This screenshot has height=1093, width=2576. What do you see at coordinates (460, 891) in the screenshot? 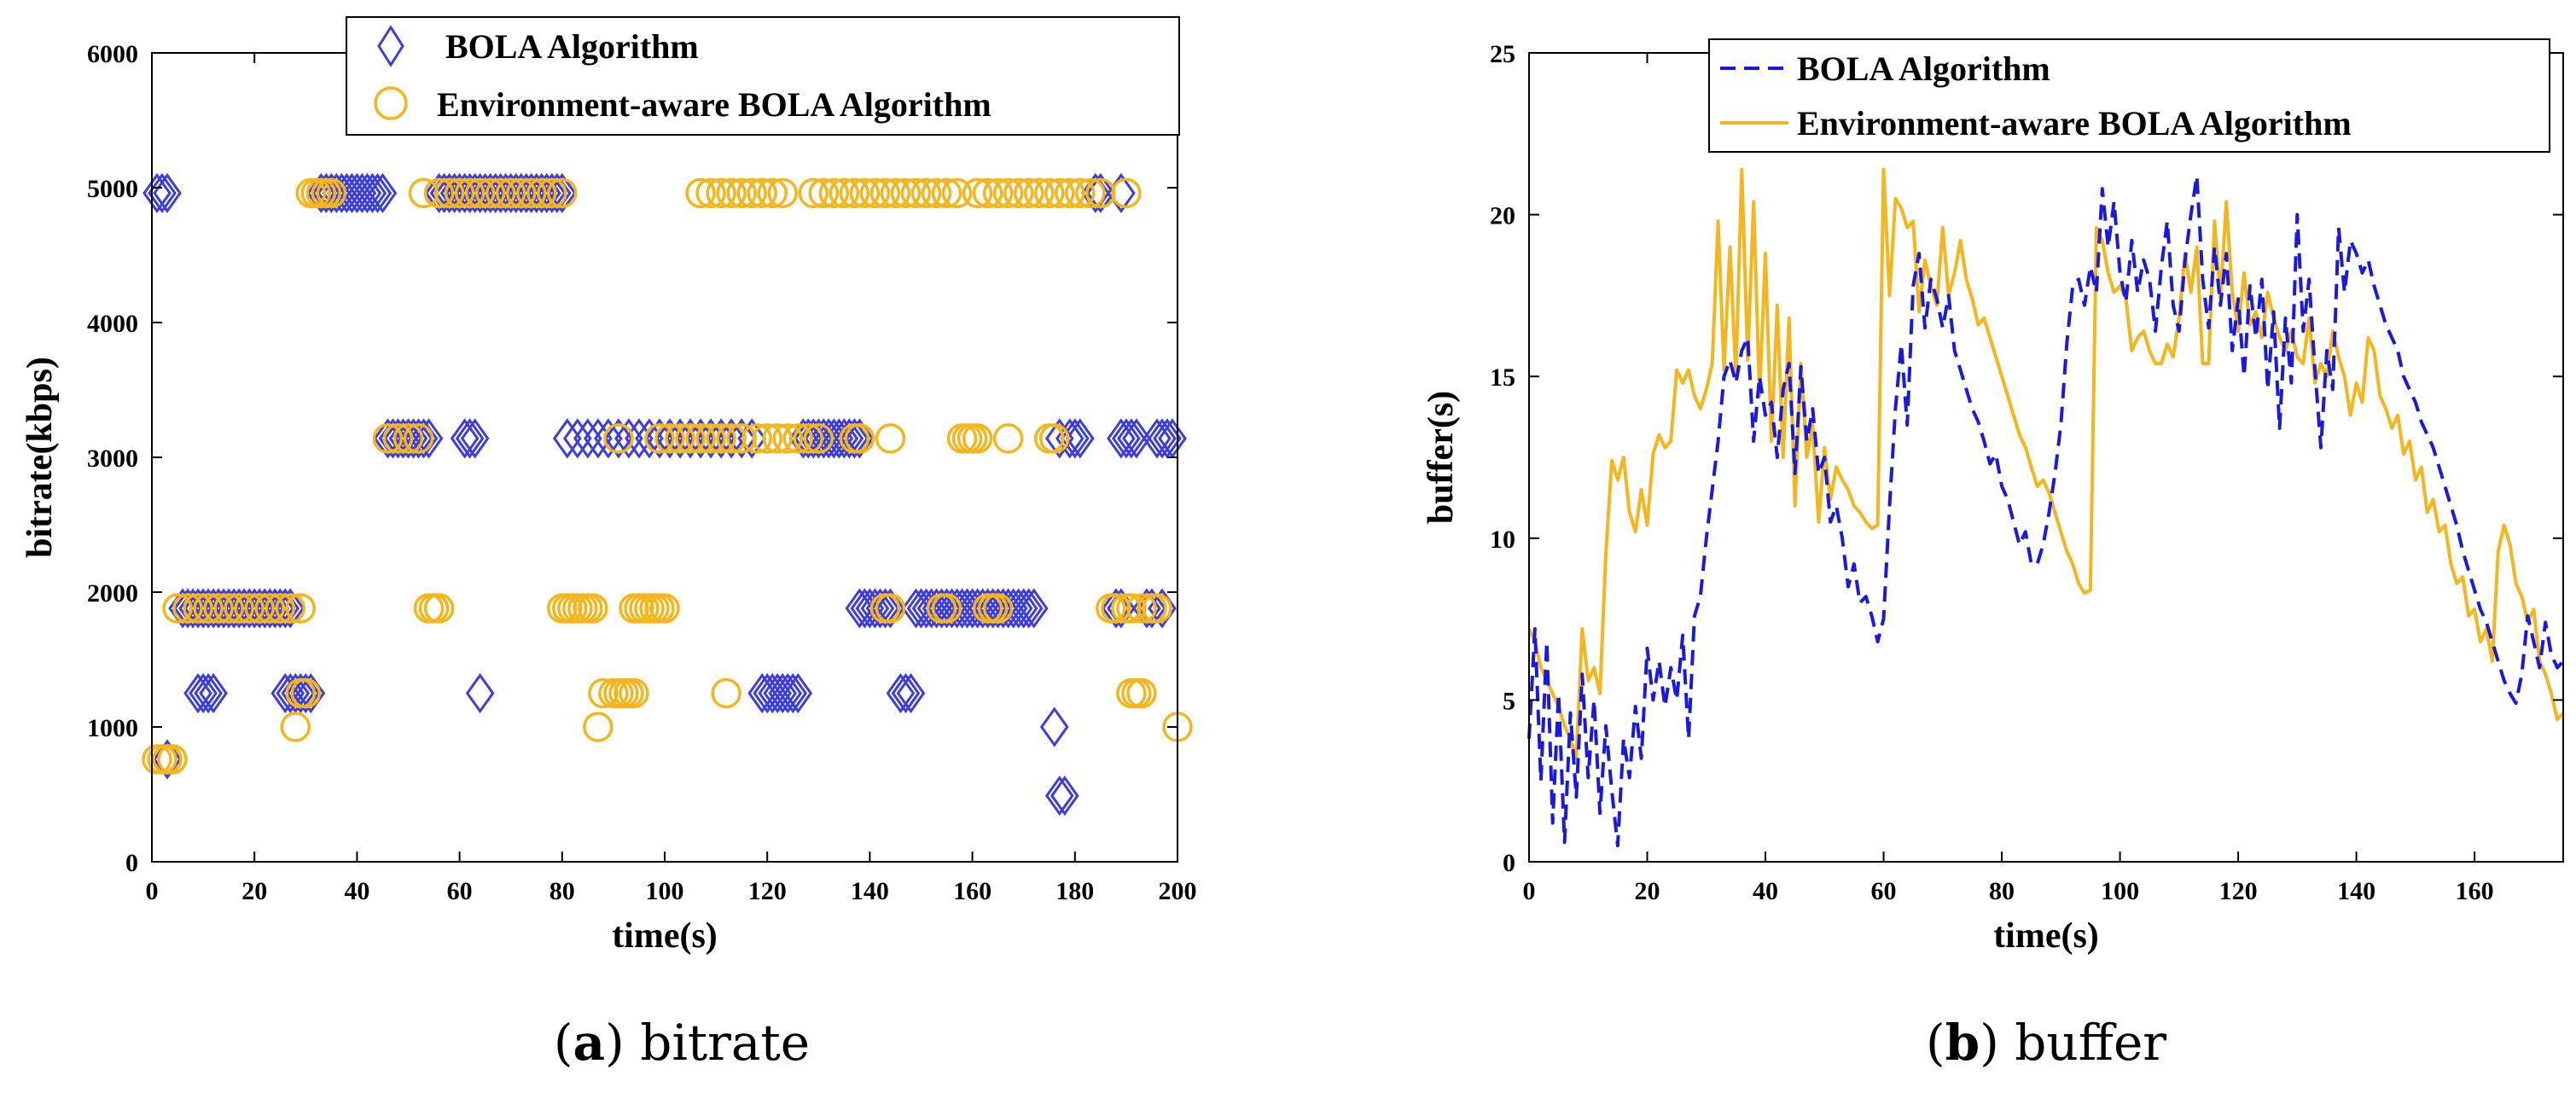
I see `bitrate-x-tick-label: 60` at bounding box center [460, 891].